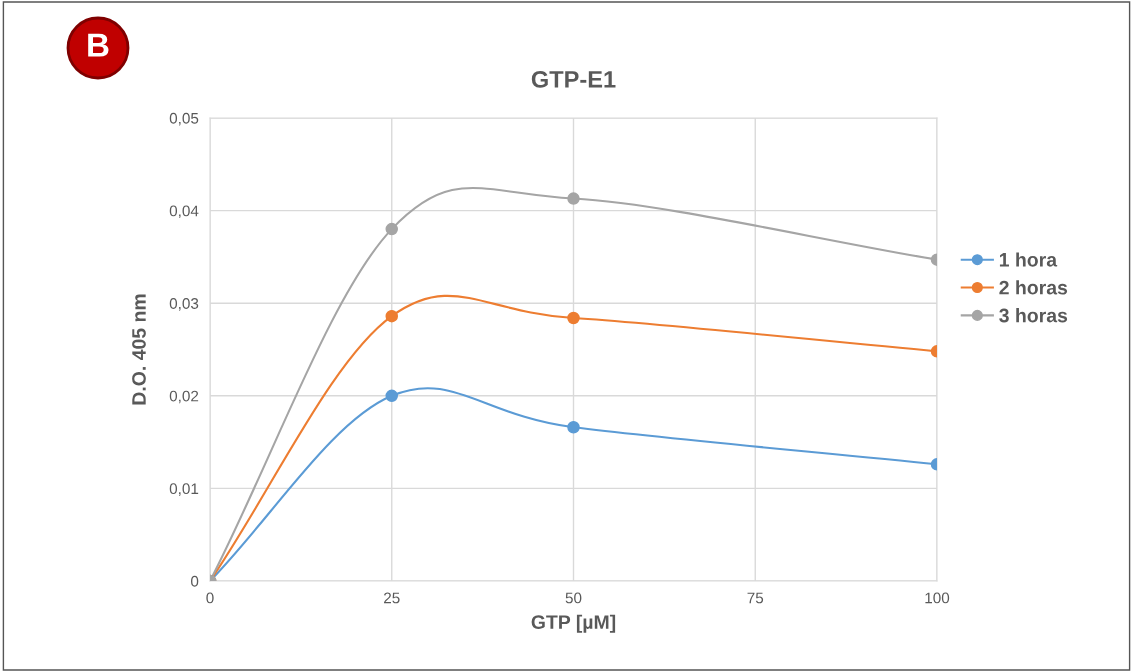 The width and height of the screenshot is (1133, 672). What do you see at coordinates (194, 581) in the screenshot?
I see `y-tick-label: 0` at bounding box center [194, 581].